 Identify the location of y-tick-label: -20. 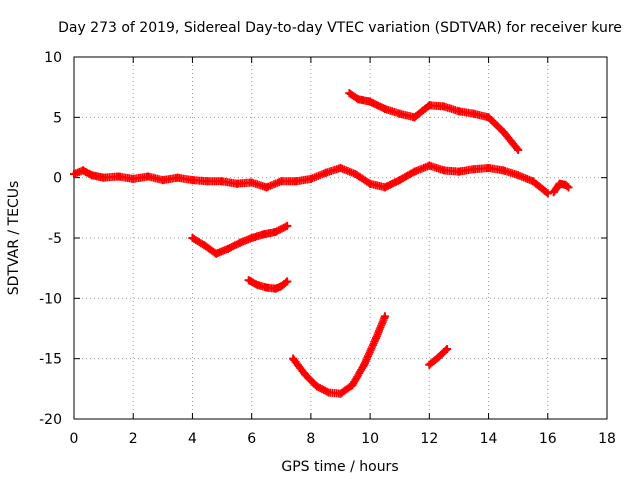
(50, 420).